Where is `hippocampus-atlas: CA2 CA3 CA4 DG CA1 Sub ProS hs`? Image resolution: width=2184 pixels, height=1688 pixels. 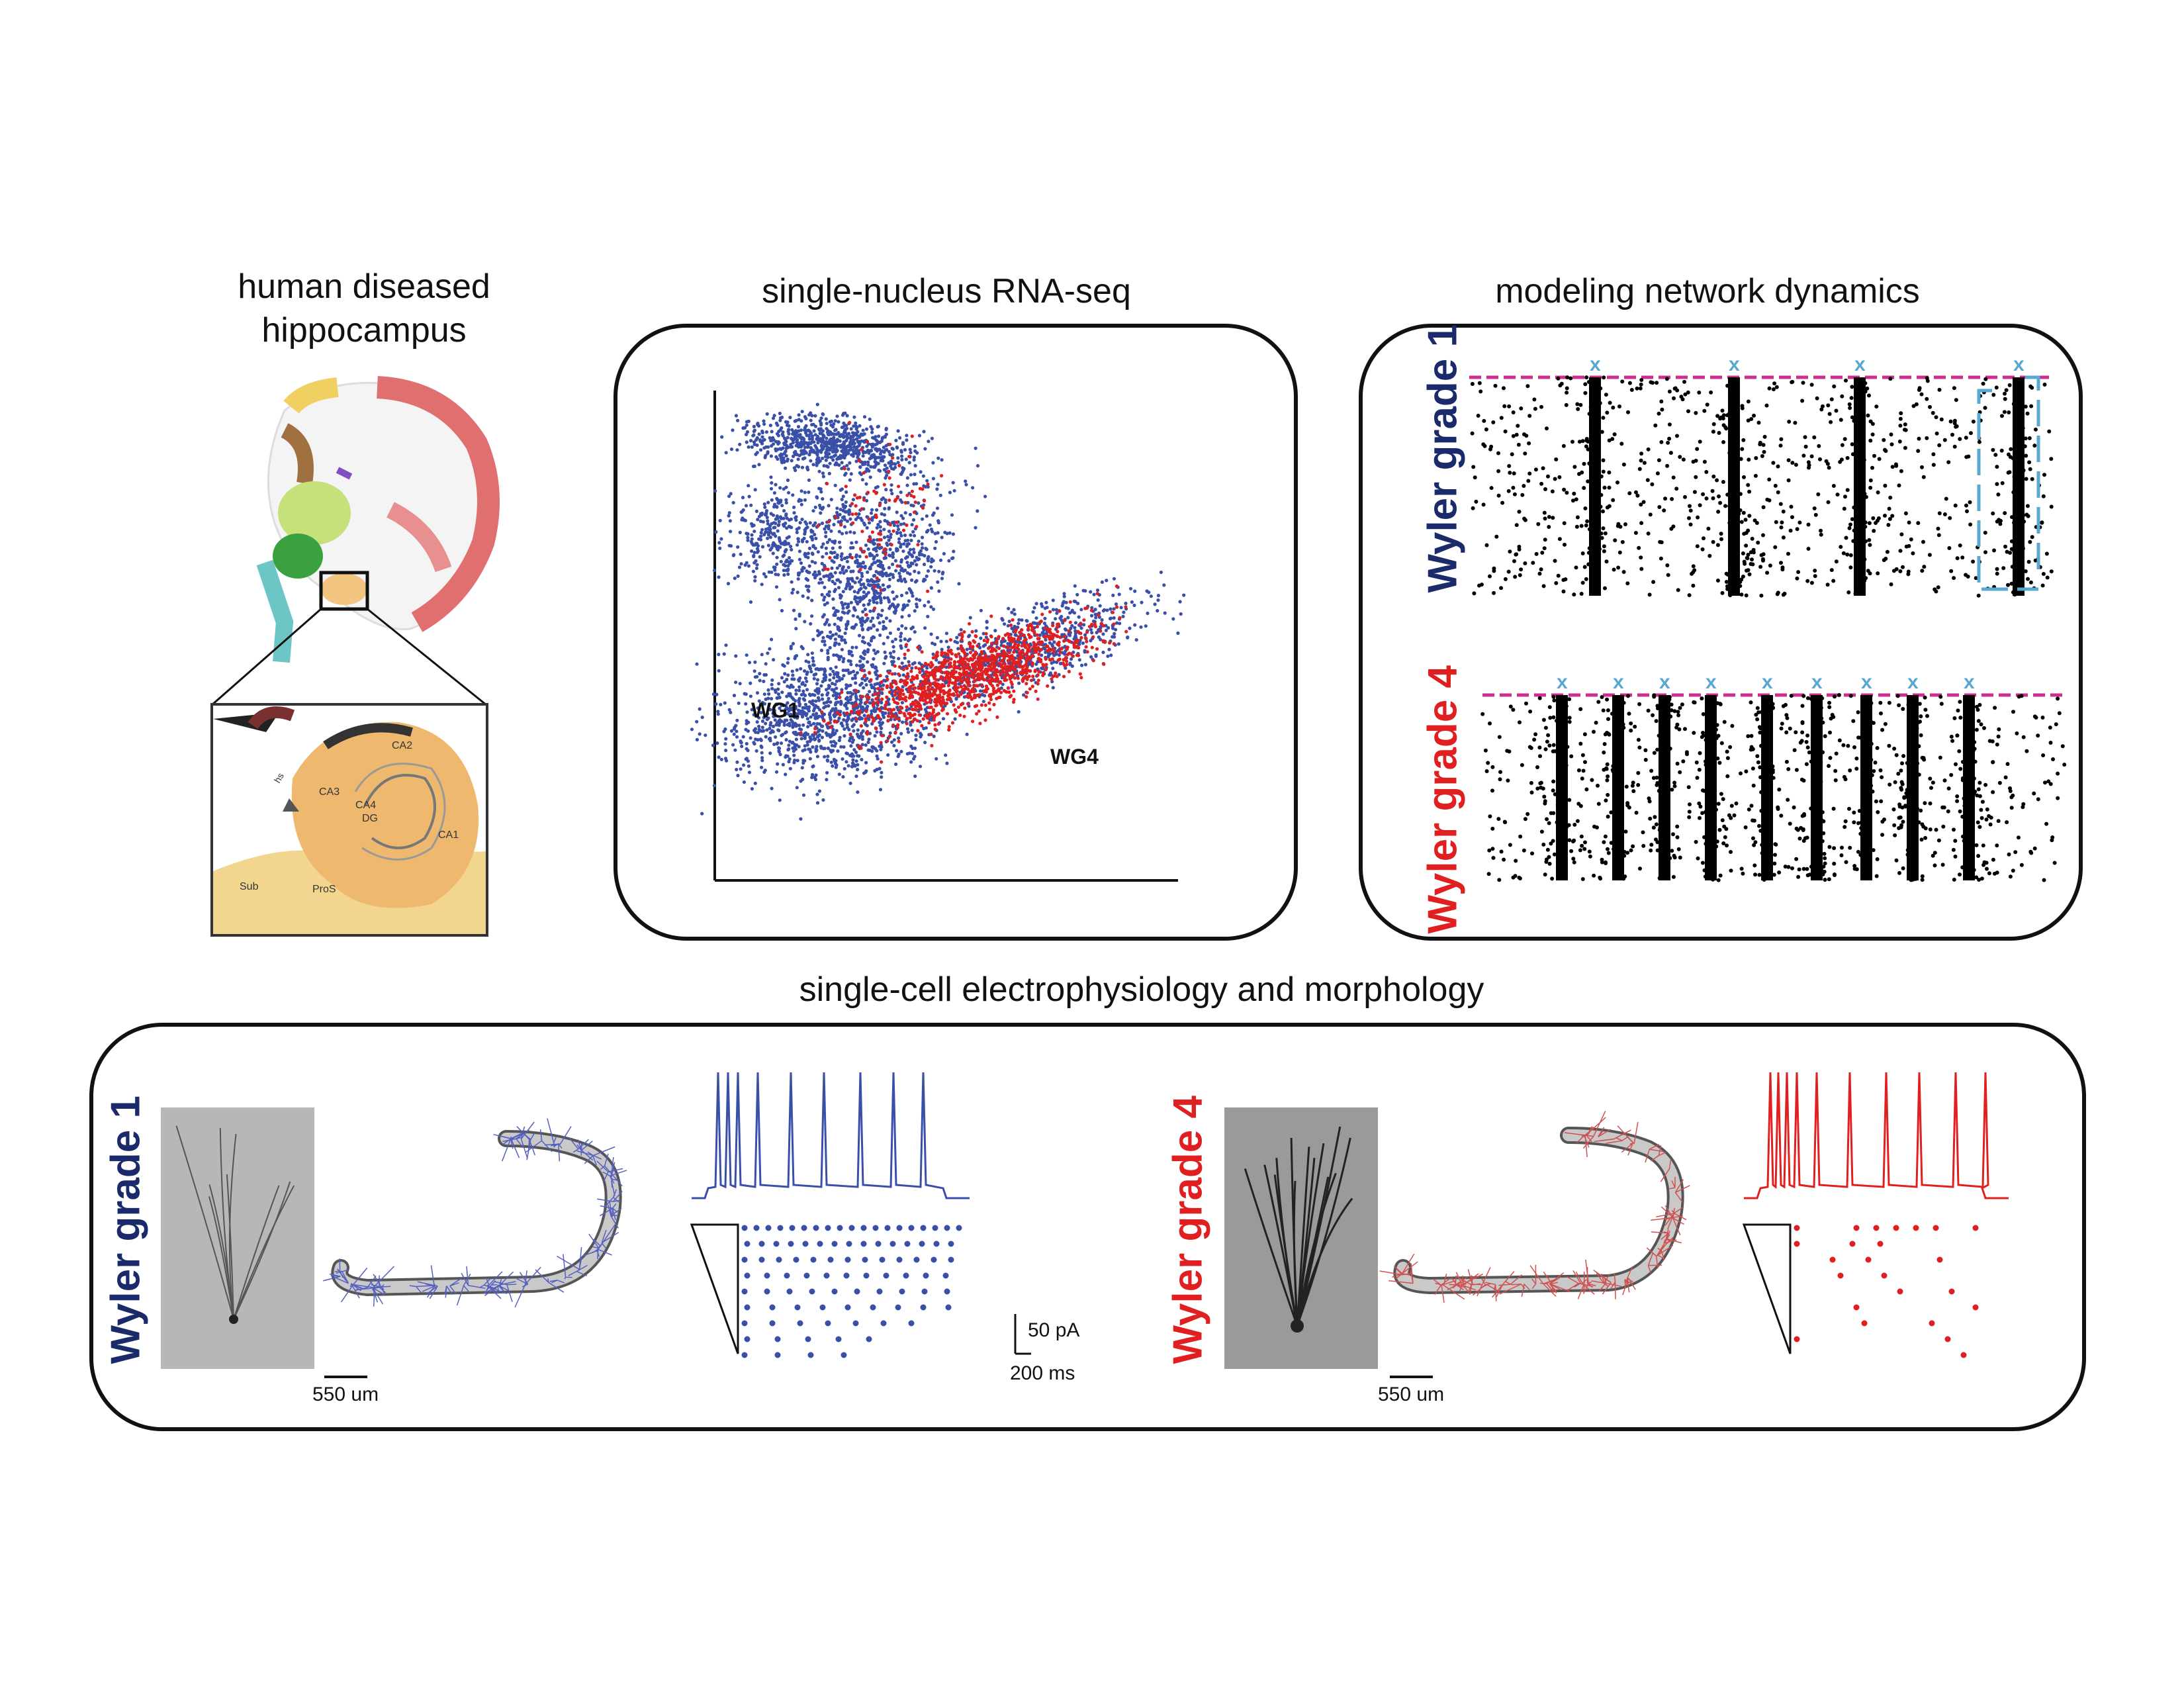 hippocampus-atlas: CA2 CA3 CA4 DG CA1 Sub ProS hs is located at coordinates (349, 820).